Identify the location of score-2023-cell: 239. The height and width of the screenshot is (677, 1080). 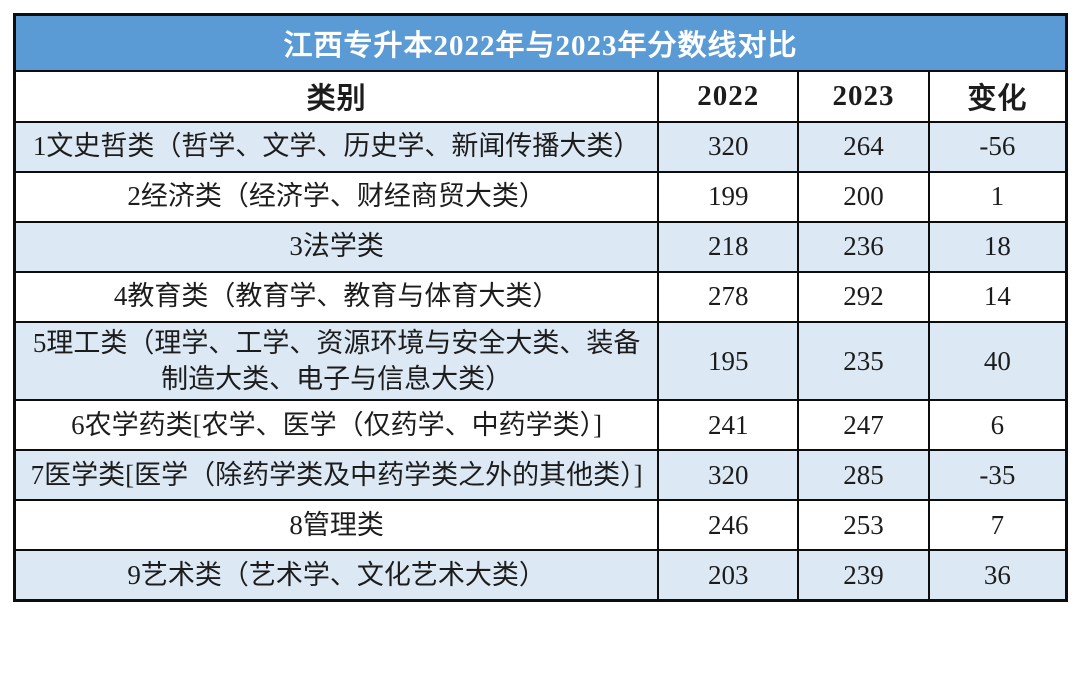
(863, 575).